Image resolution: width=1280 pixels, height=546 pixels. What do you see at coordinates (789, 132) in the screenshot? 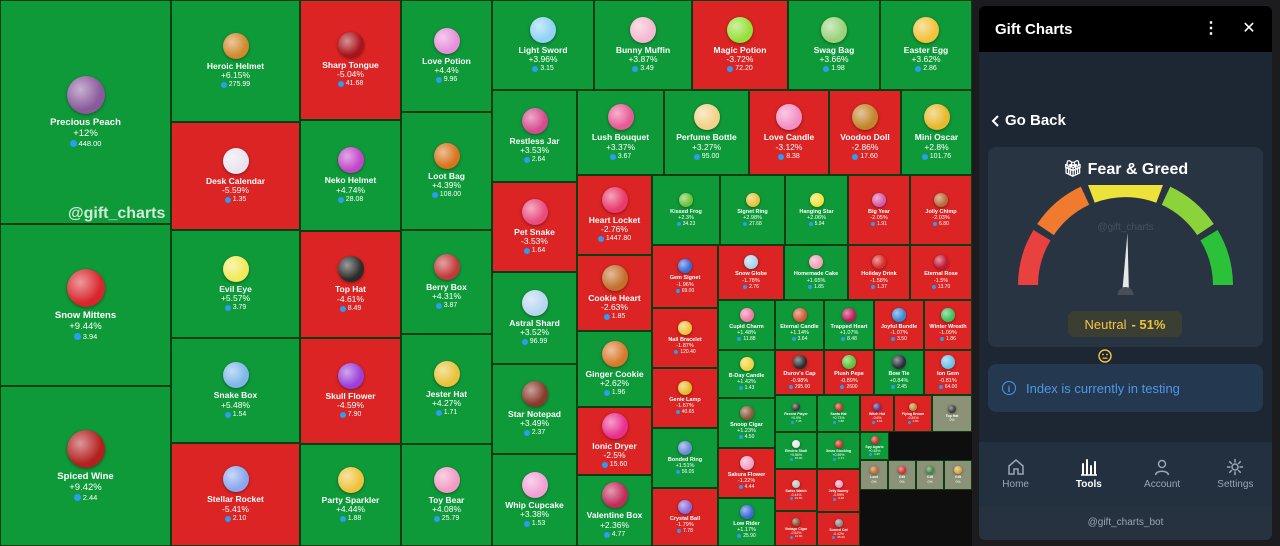
I see `gift-tile-love-candle: Love Candle -3.12% 8.38` at bounding box center [789, 132].